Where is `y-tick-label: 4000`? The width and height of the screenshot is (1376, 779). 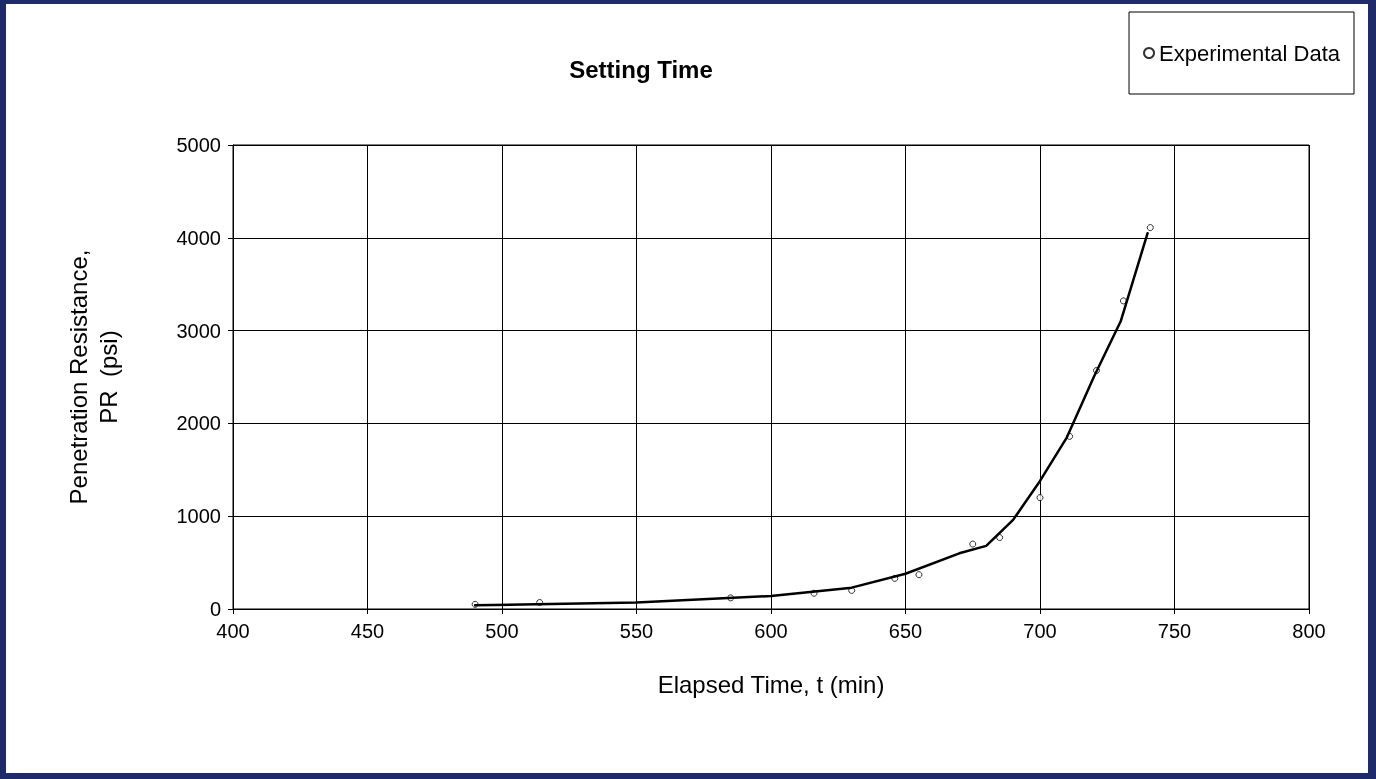 y-tick-label: 4000 is located at coordinates (198, 237).